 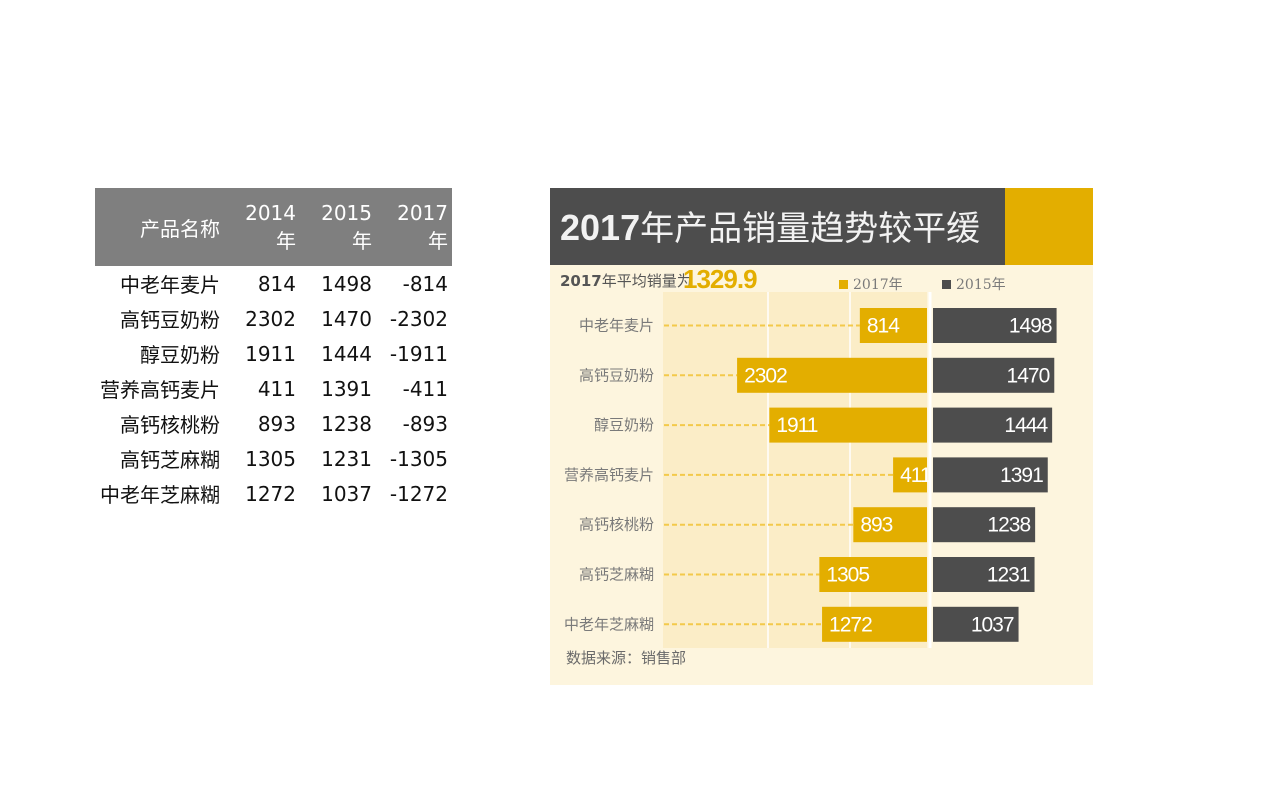 I want to click on table-row: 高钙豆奶粉 2302 1470 -2302, so click(x=273, y=318).